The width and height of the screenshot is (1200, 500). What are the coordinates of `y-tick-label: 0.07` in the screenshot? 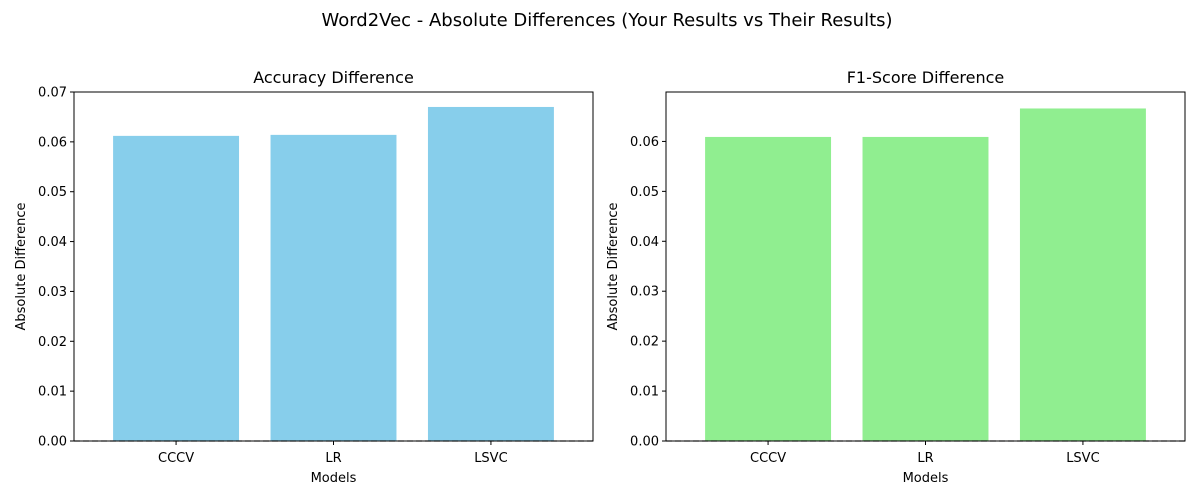 It's located at (52, 93).